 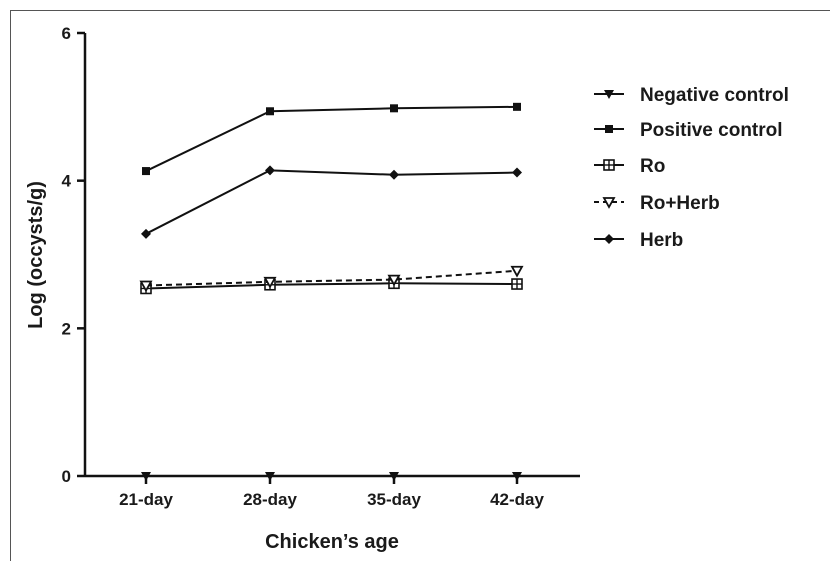 I want to click on legend-item-positive-control: Positive control, so click(x=688, y=130).